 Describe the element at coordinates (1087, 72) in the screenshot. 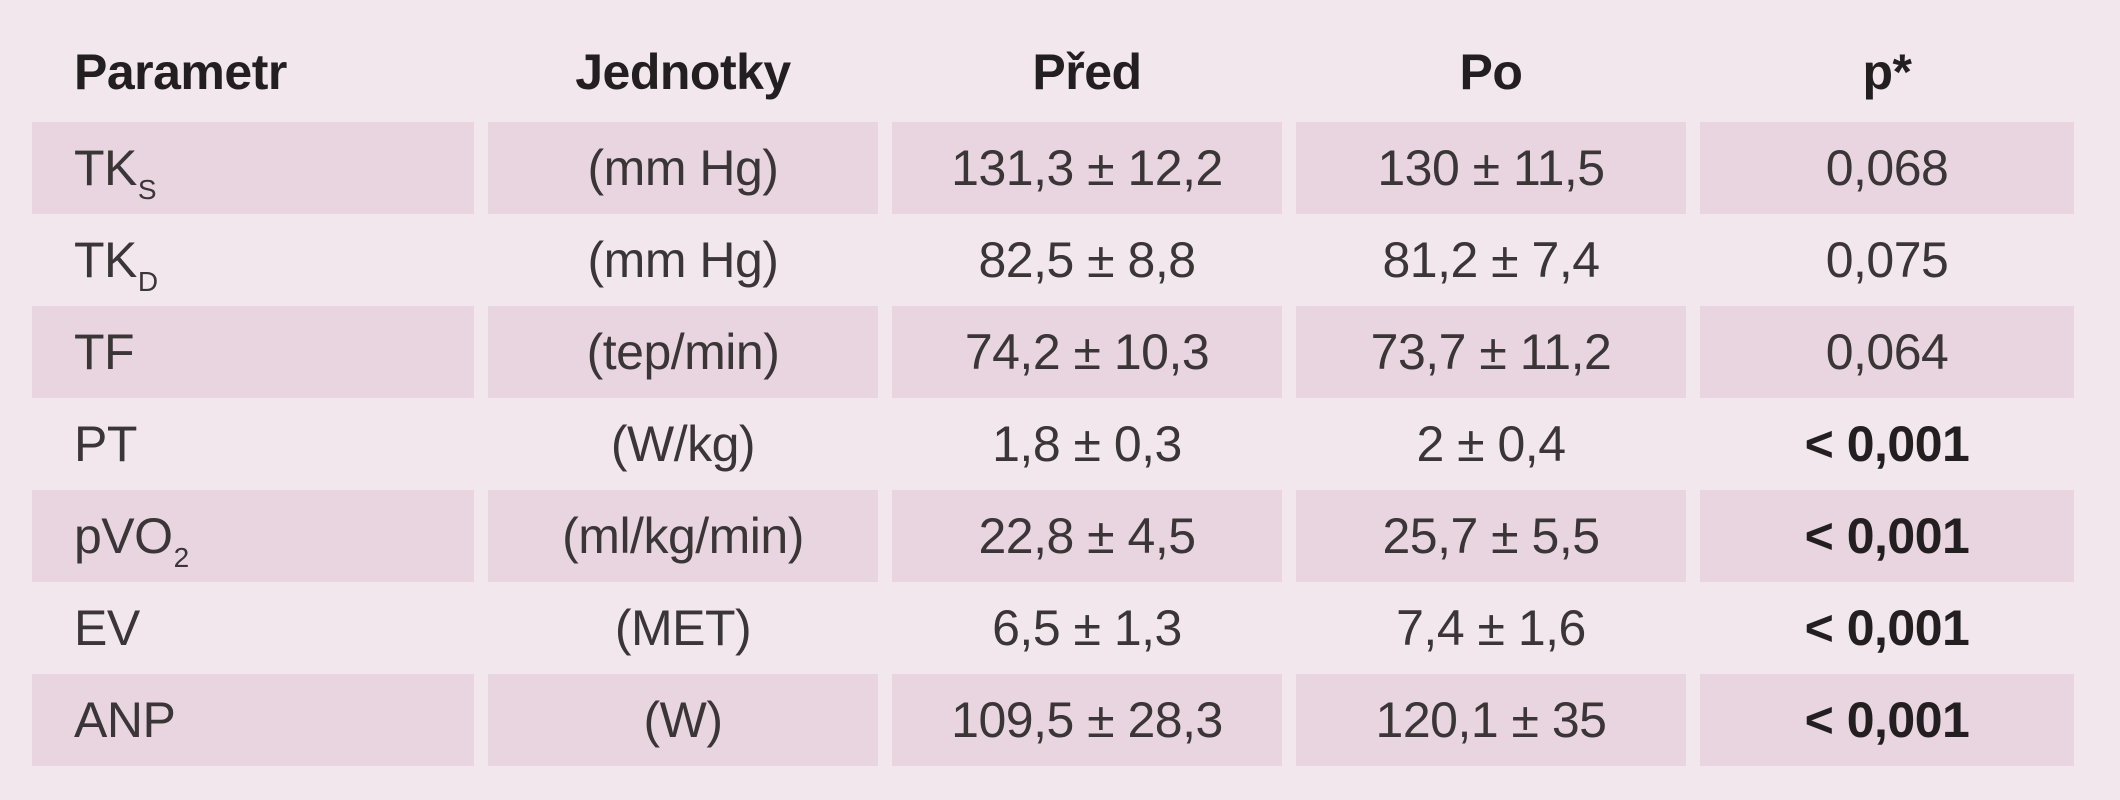

I see `header-pred: Před` at that location.